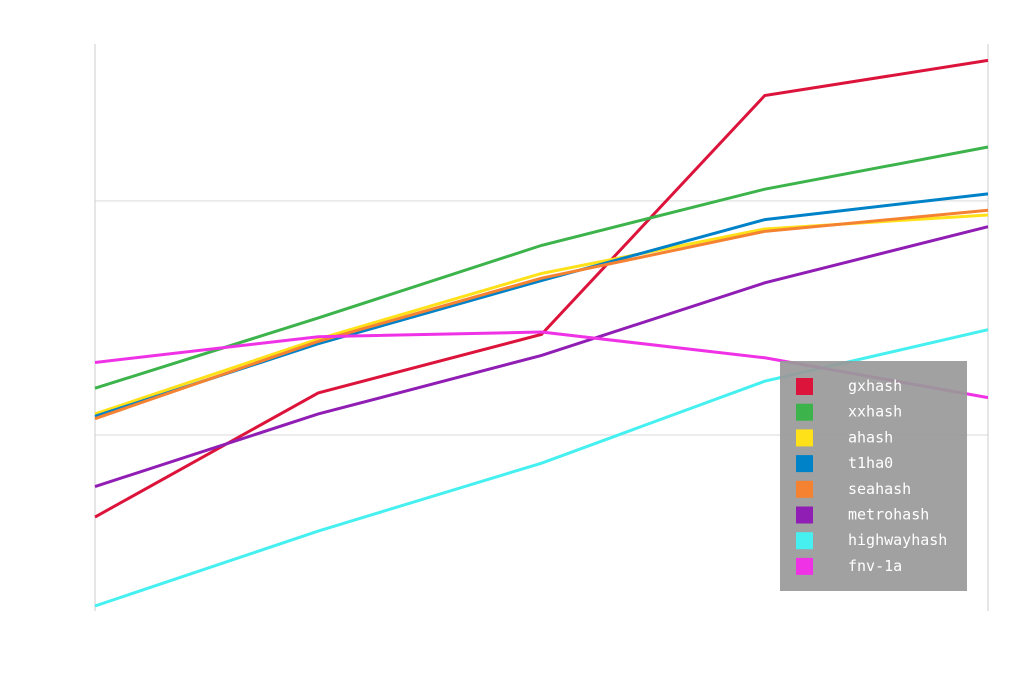  Describe the element at coordinates (897, 540) in the screenshot. I see `legend-label-highwayhash: highwayhash` at that location.